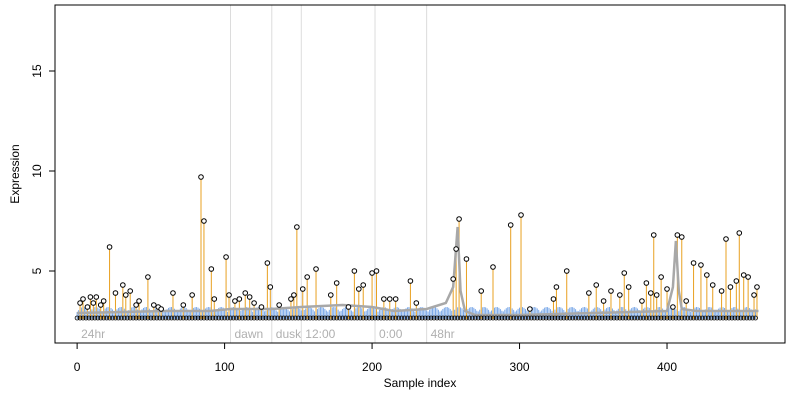 The width and height of the screenshot is (800, 400). Describe the element at coordinates (37, 171) in the screenshot. I see `y-tick-label: 10` at that location.